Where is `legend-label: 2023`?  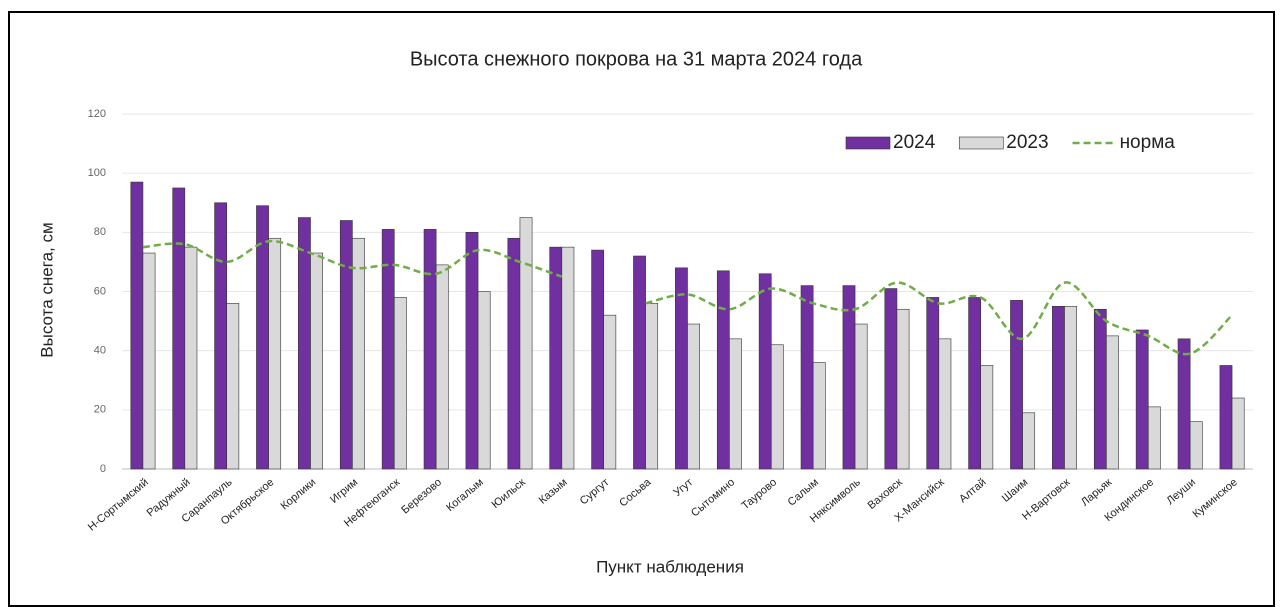
legend-label: 2023 is located at coordinates (1027, 142).